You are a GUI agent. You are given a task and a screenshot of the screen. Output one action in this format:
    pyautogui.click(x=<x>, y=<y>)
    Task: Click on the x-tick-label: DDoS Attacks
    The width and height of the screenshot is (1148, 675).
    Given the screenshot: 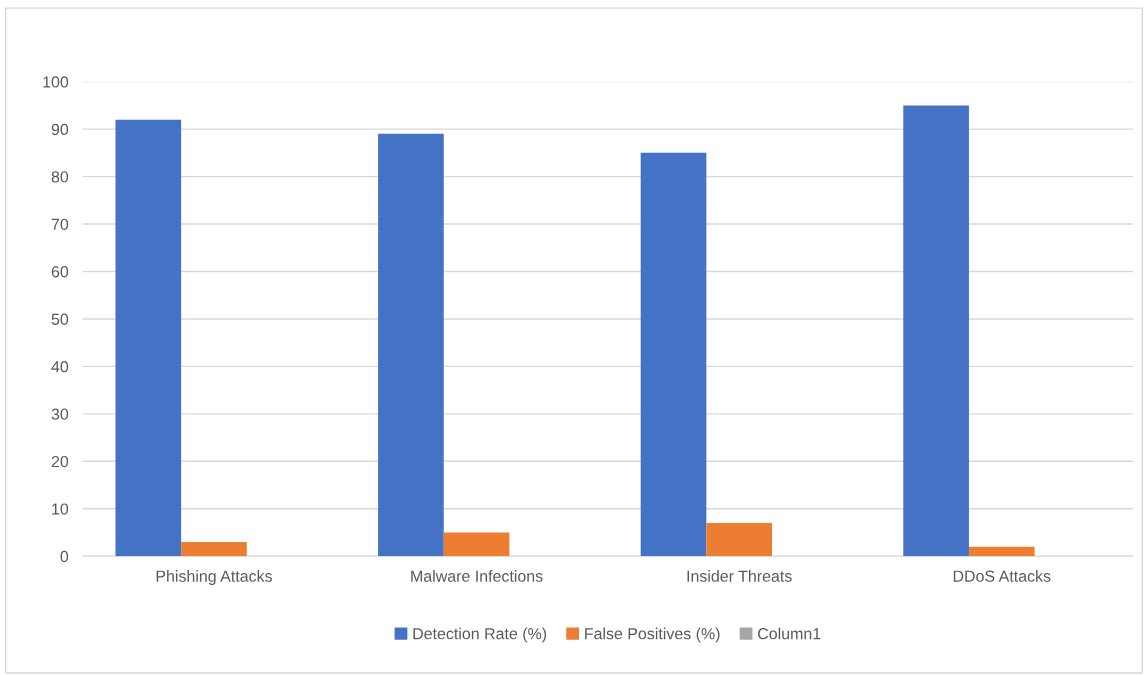 What is the action you would take?
    pyautogui.click(x=1002, y=576)
    